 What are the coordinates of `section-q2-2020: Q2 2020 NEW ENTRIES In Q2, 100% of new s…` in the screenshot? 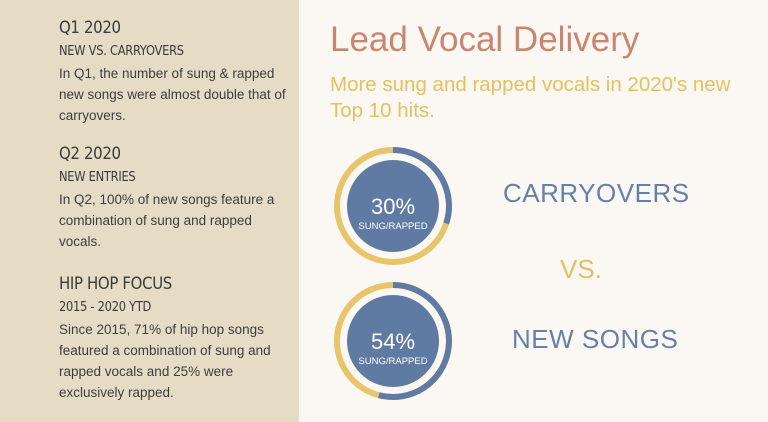 It's located at (174, 198).